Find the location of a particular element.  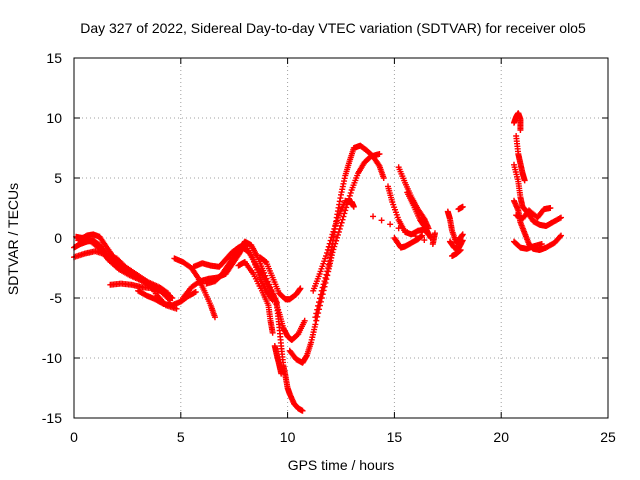

y-tick-label: 10 is located at coordinates (54, 118).